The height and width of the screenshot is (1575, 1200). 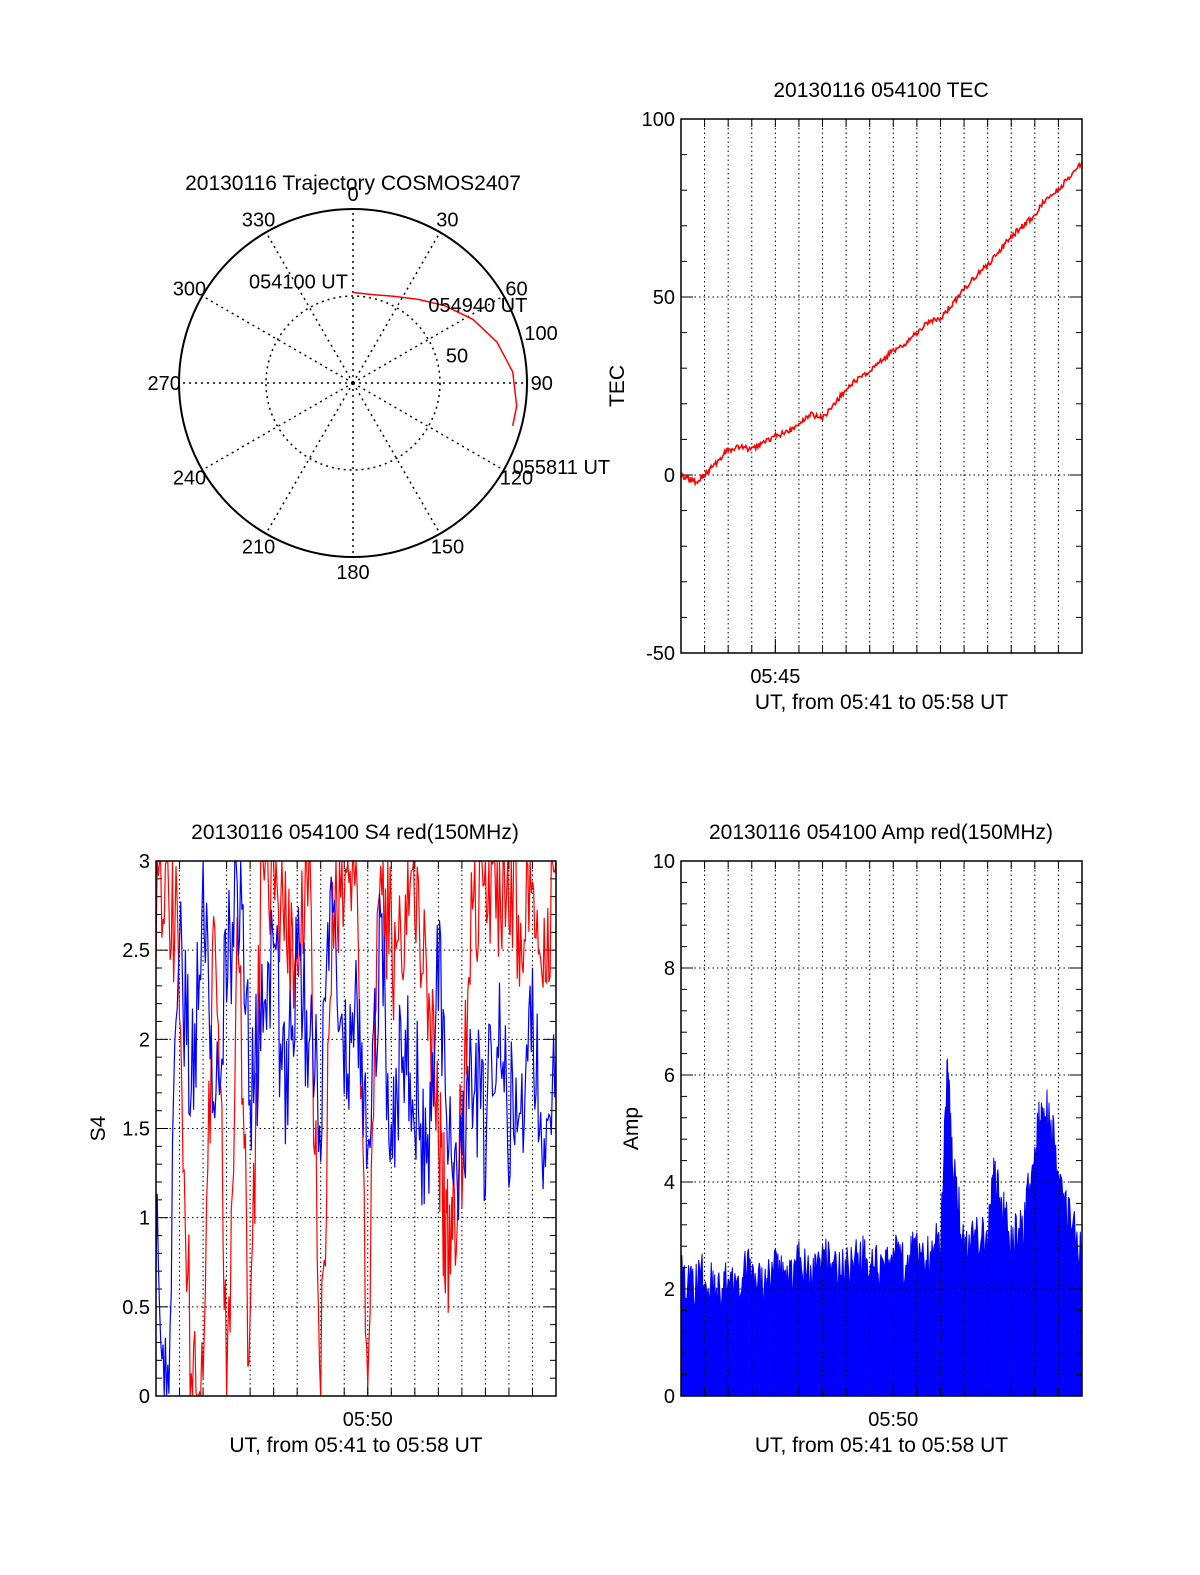 What do you see at coordinates (881, 702) in the screenshot?
I see `tec-x-axis-label: UT, from 05:41 to 05:58 UT` at bounding box center [881, 702].